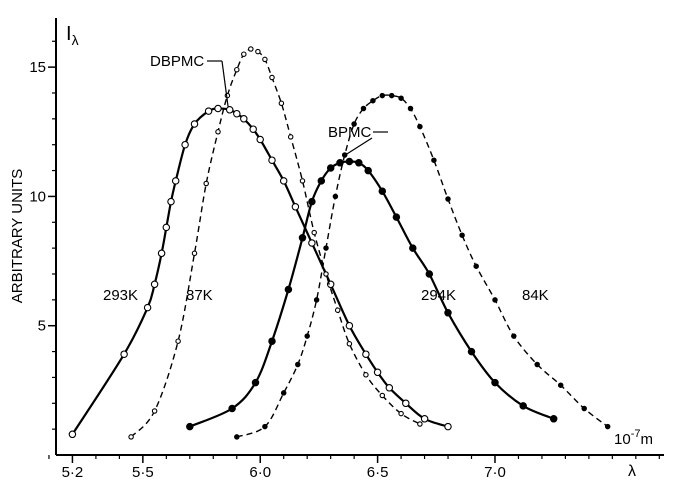 Image resolution: width=676 pixels, height=480 pixels. Describe the element at coordinates (260, 472) in the screenshot. I see `x-tick-label: 6·0` at that location.